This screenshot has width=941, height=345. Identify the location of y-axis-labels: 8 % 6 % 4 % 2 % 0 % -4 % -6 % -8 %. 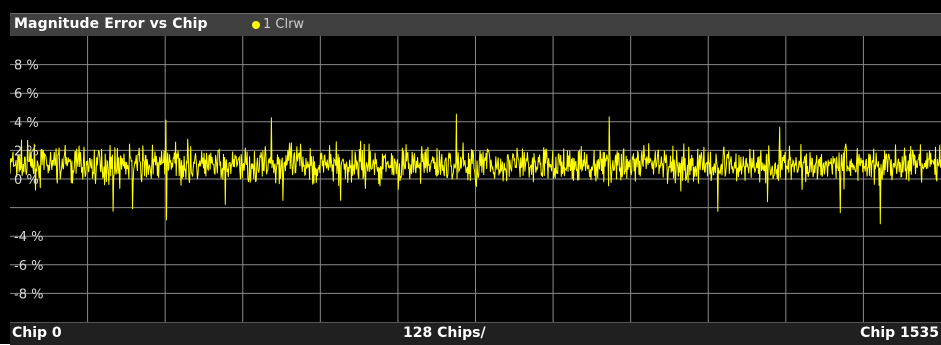
(28, 181).